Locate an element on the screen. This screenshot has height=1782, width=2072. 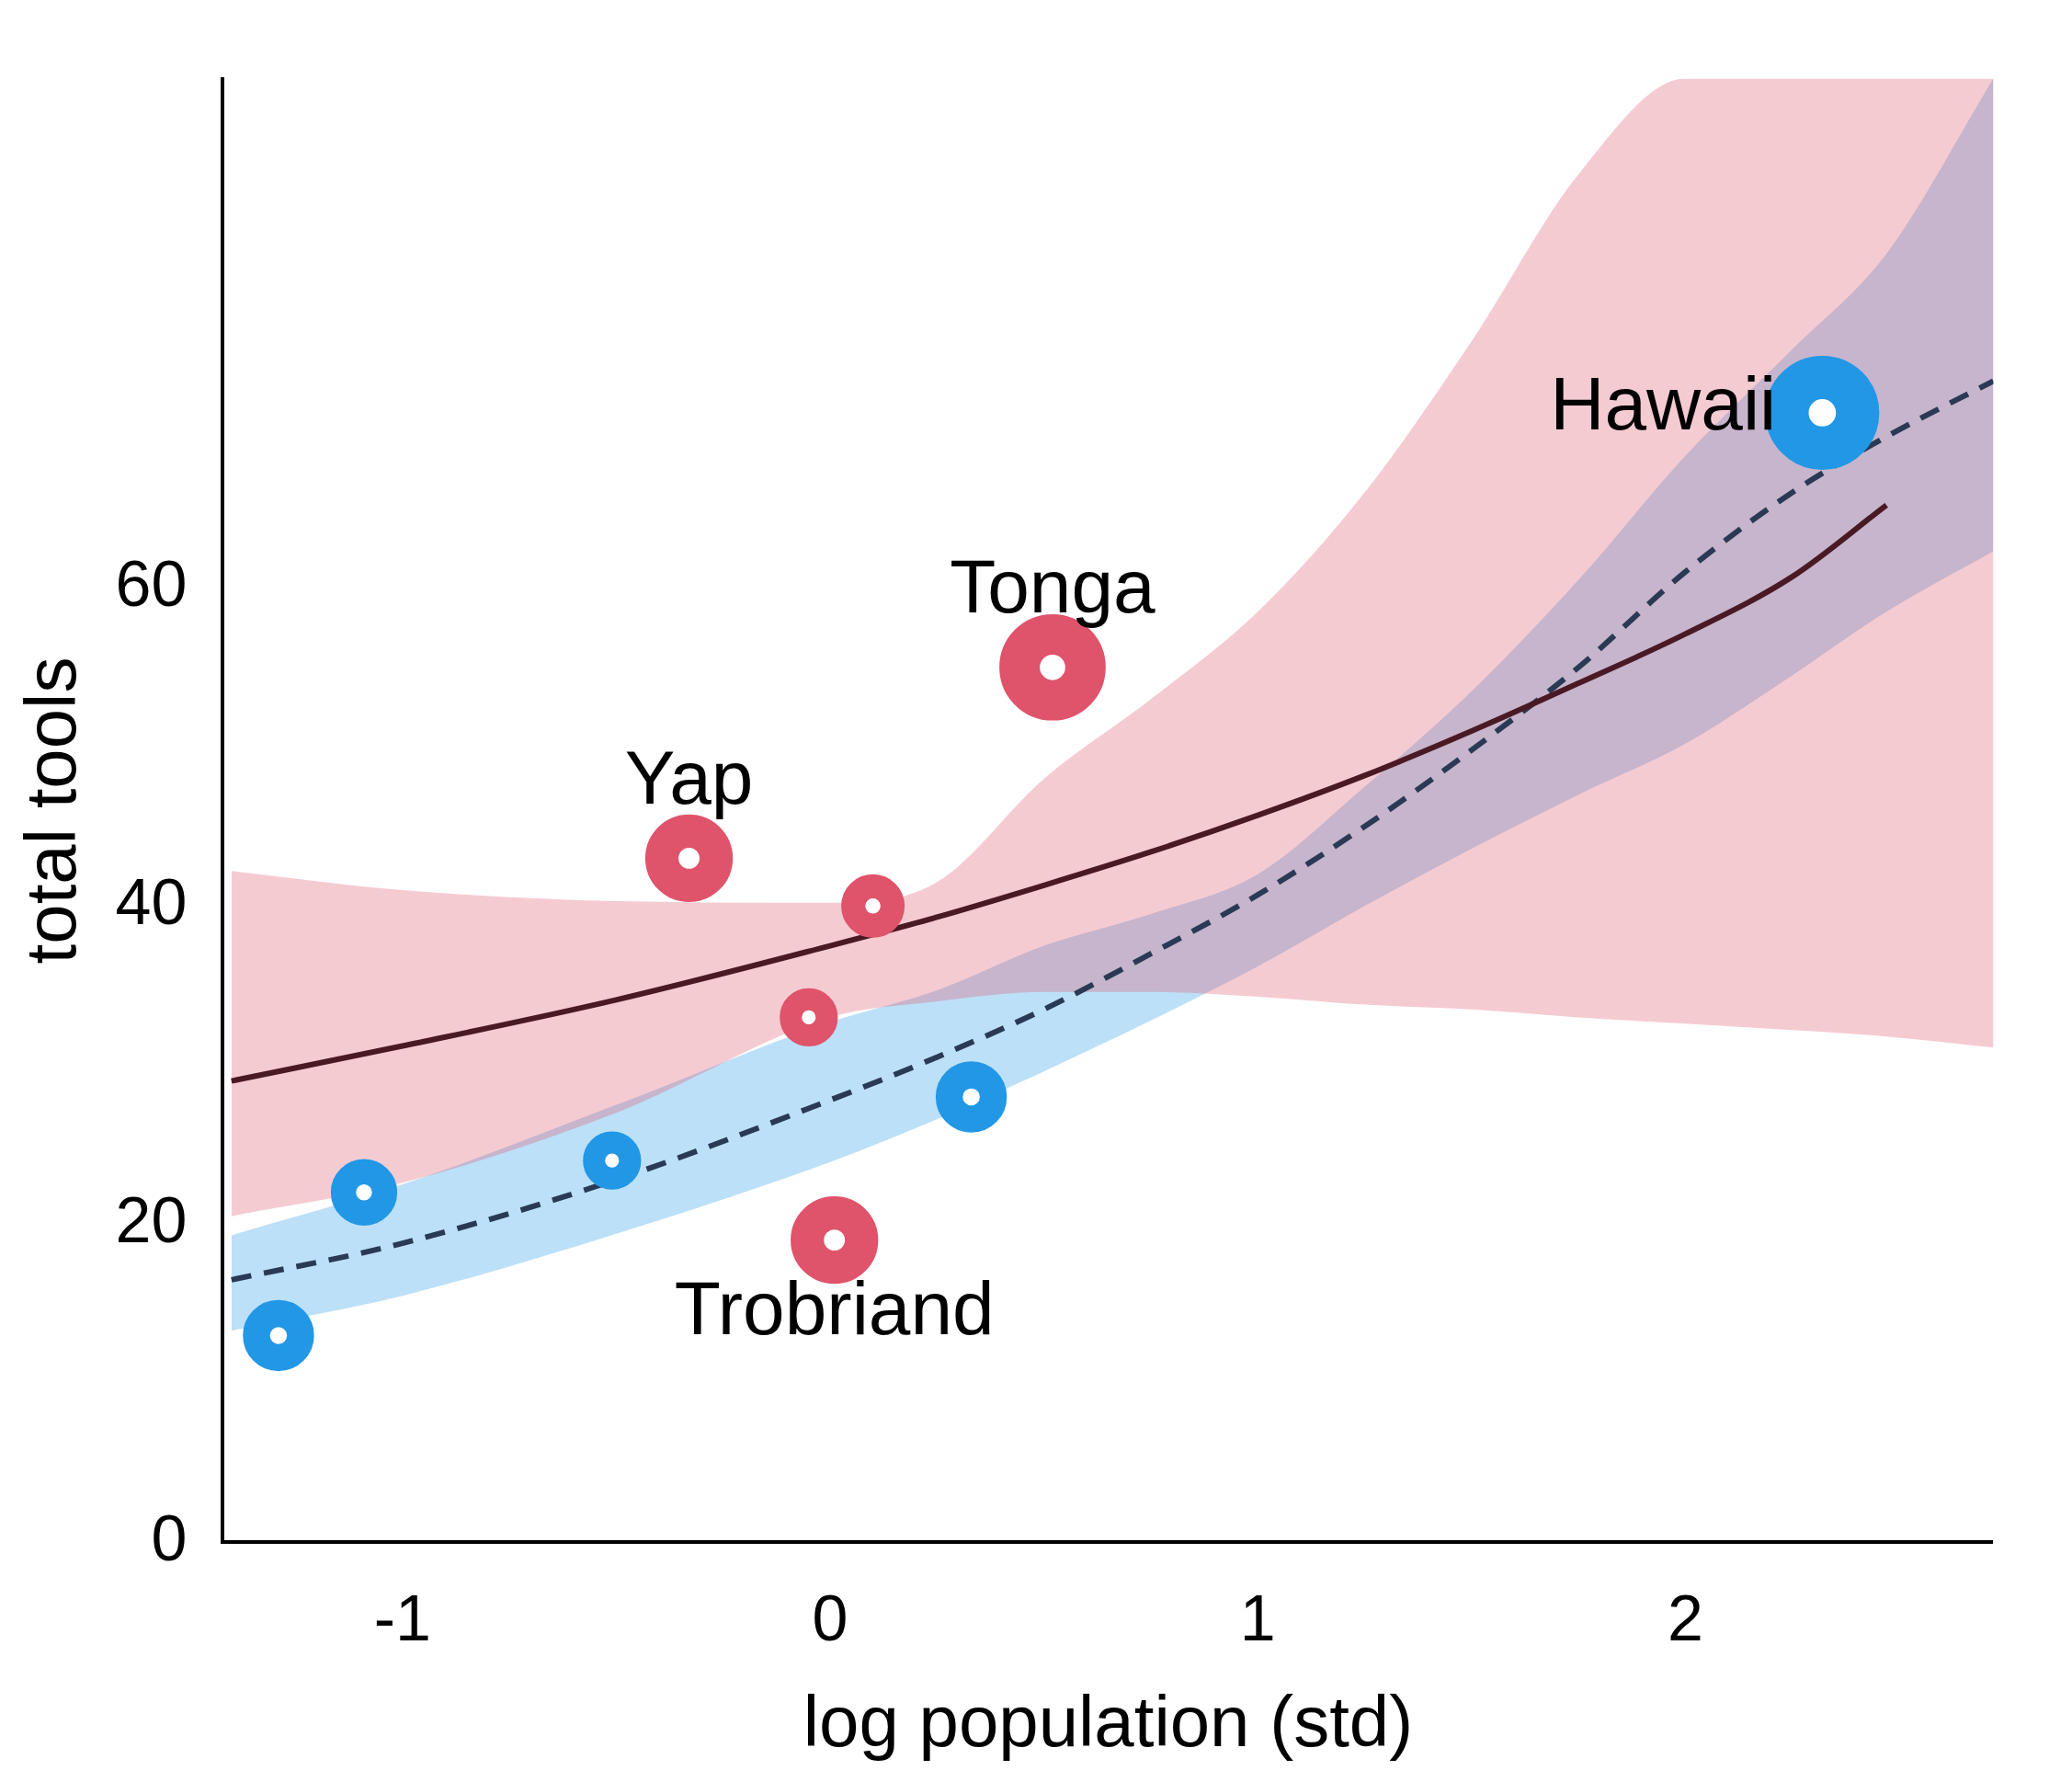
annotation: Yap is located at coordinates (689, 777).